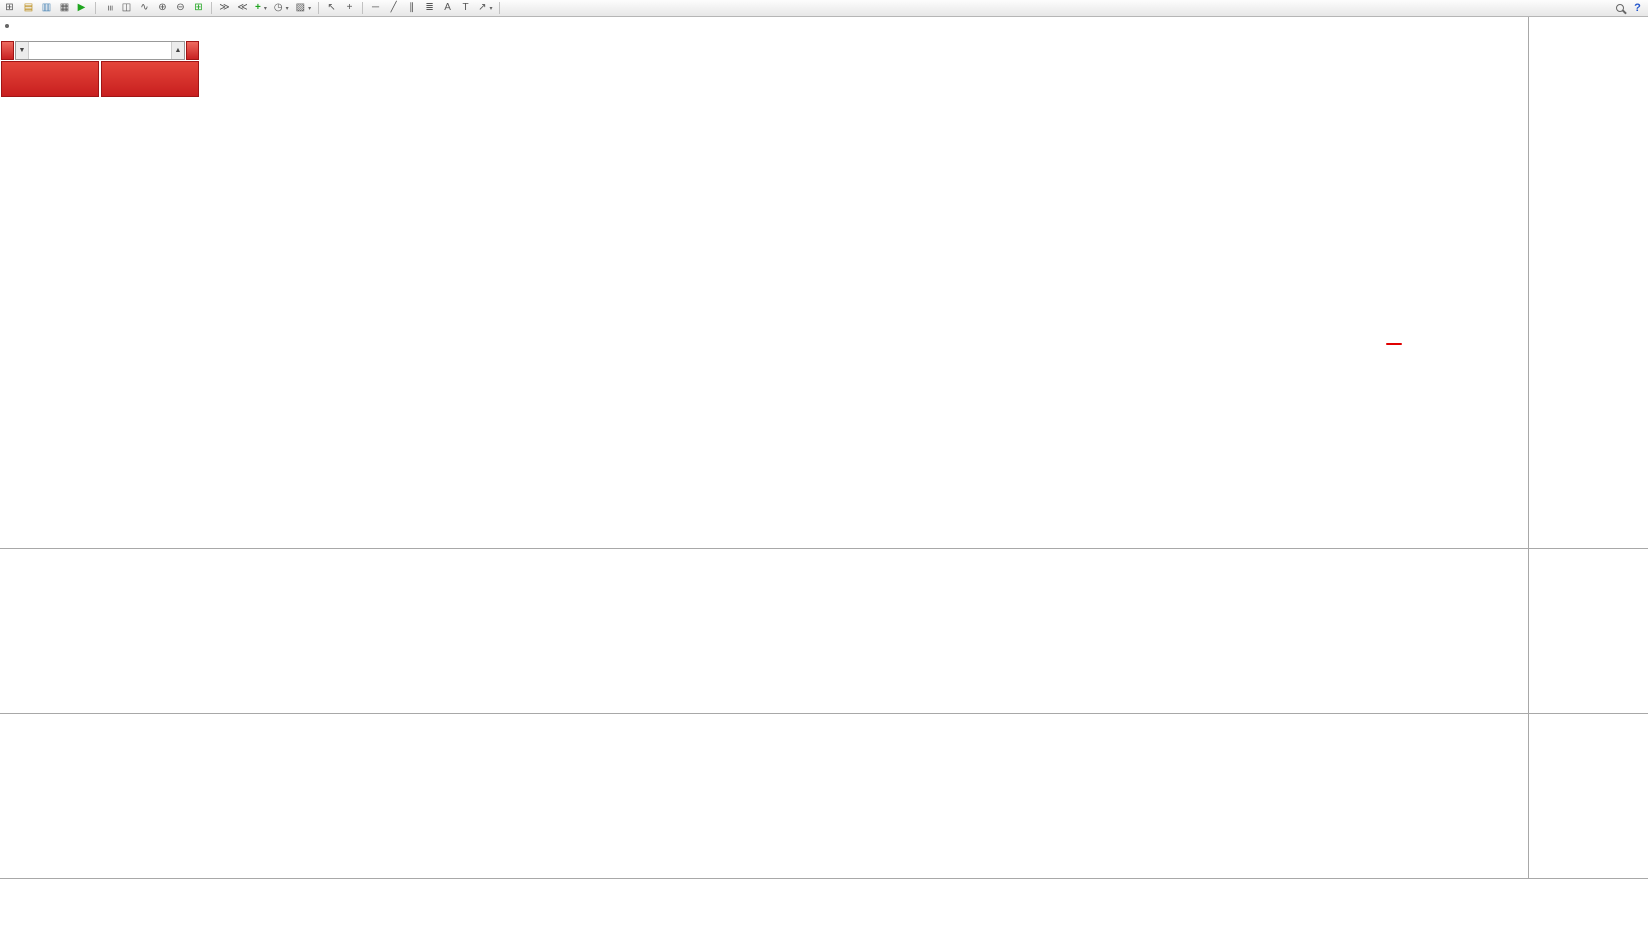  I want to click on chart-shift-icon: ≪, so click(242, 7).